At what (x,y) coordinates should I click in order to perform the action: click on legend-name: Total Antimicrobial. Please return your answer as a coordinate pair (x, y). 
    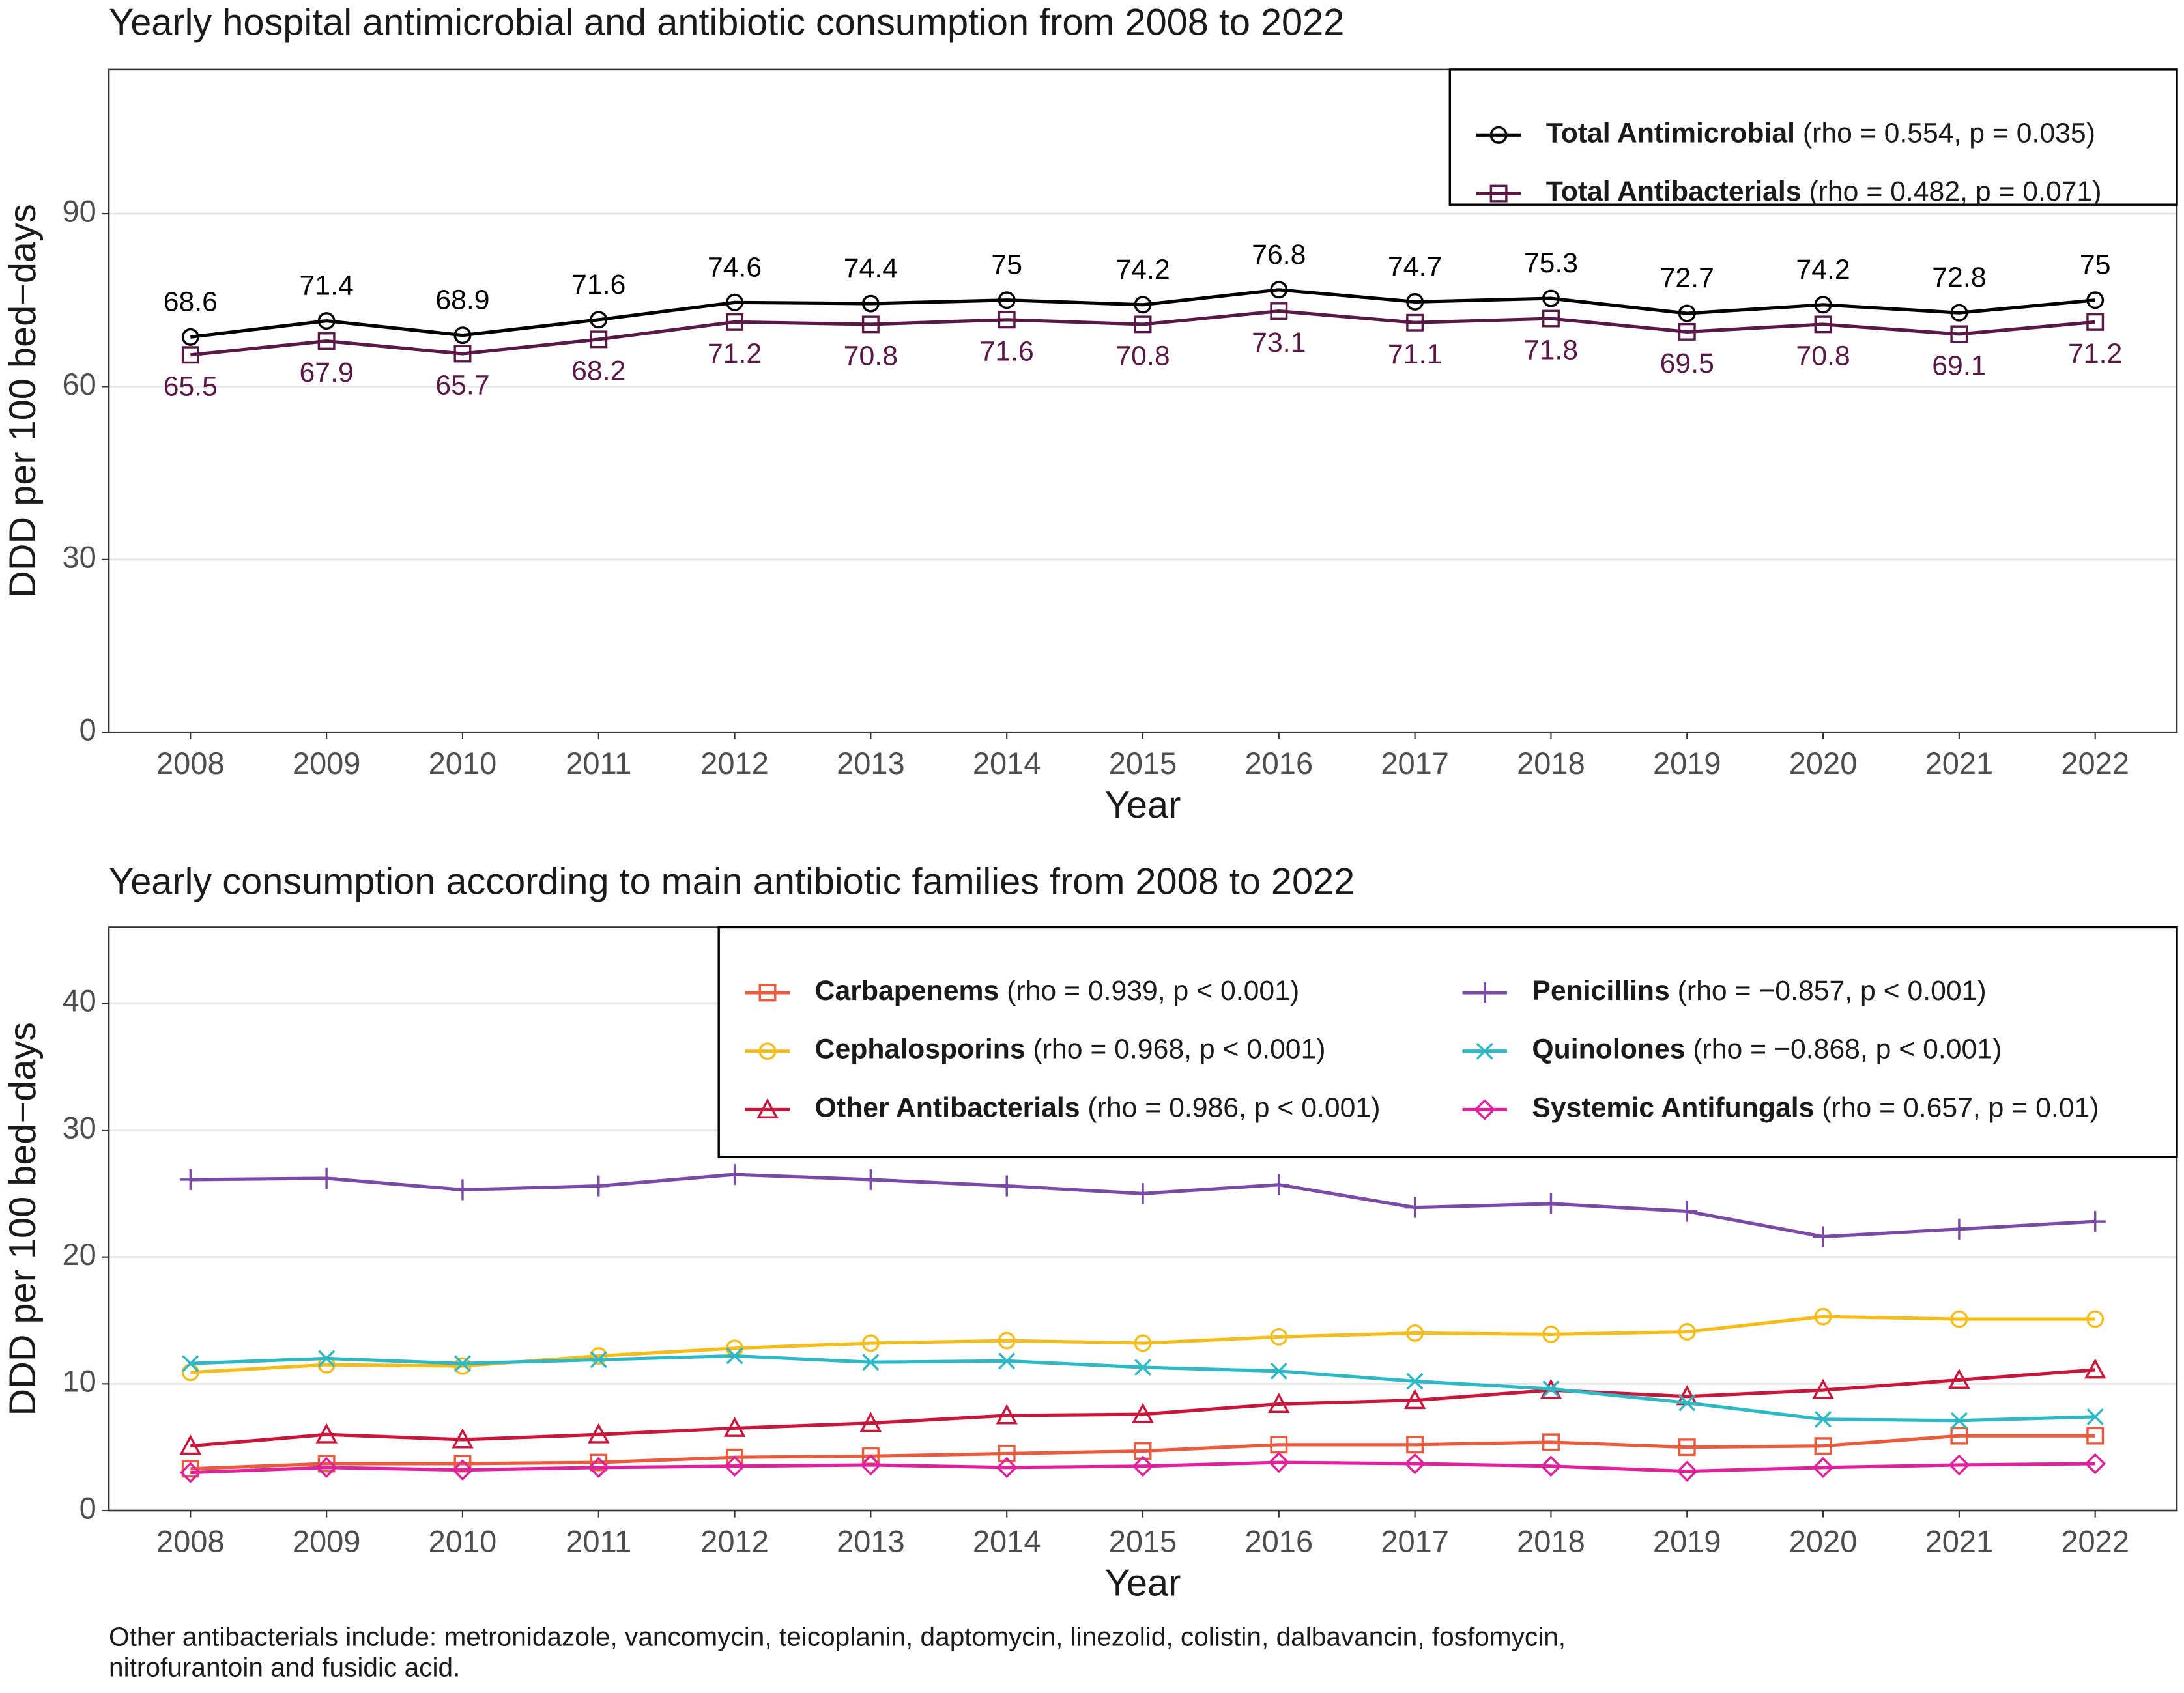
    Looking at the image, I should click on (1671, 133).